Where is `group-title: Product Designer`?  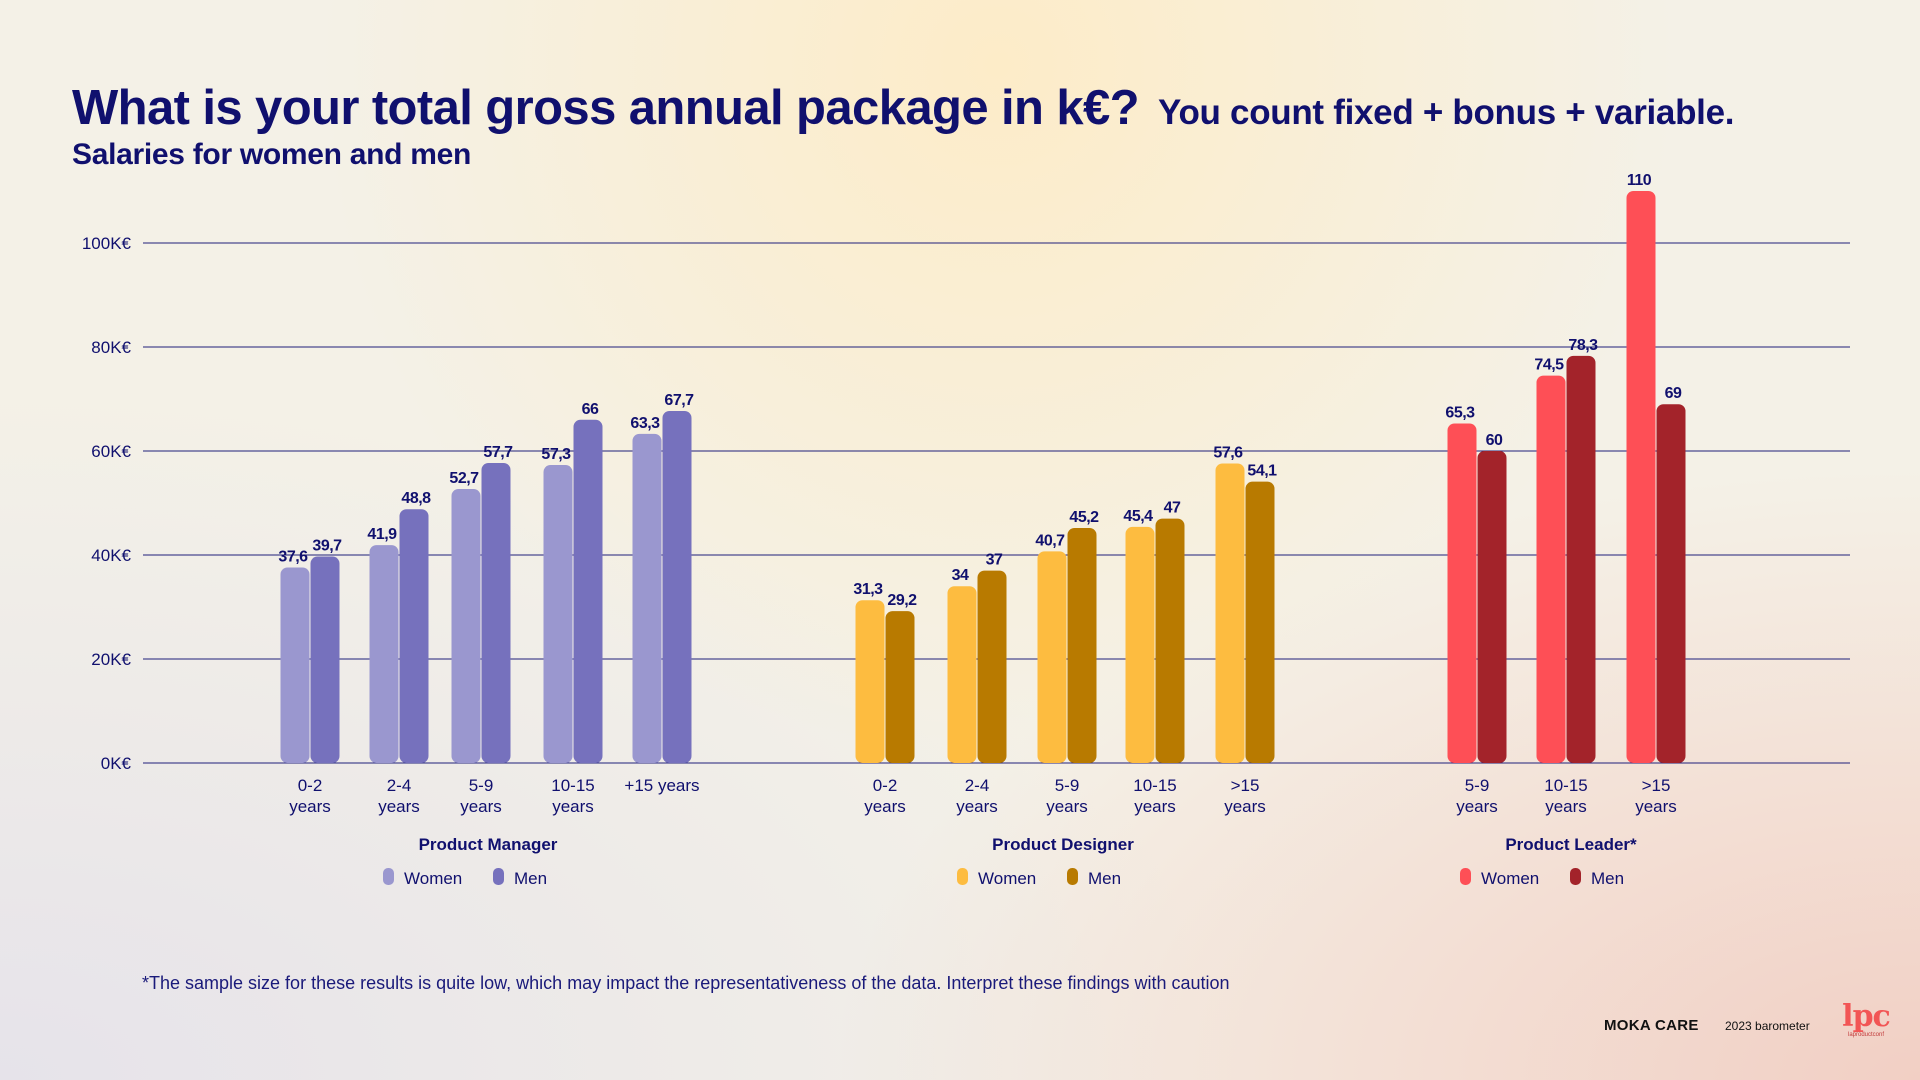 group-title: Product Designer is located at coordinates (1063, 844).